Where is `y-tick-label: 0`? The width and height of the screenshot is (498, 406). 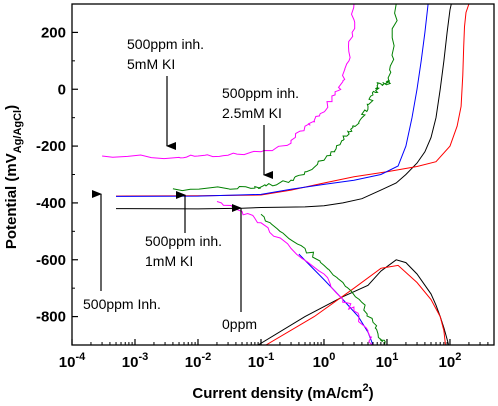
y-tick-label: 0 is located at coordinates (62, 89).